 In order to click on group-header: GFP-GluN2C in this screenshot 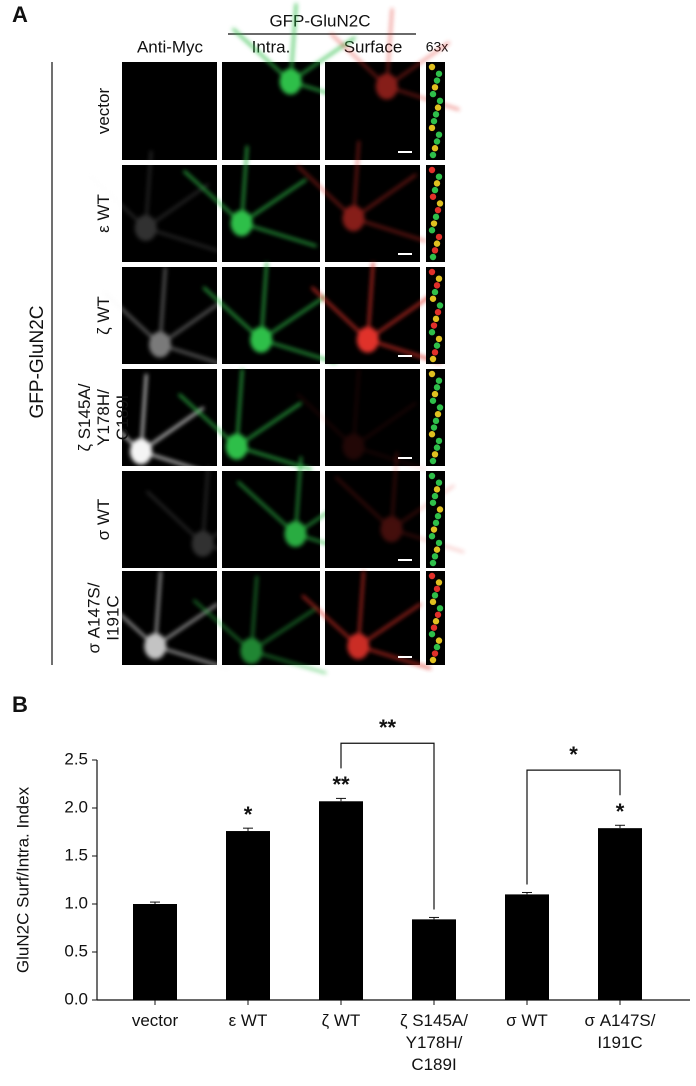, I will do `click(319, 20)`.